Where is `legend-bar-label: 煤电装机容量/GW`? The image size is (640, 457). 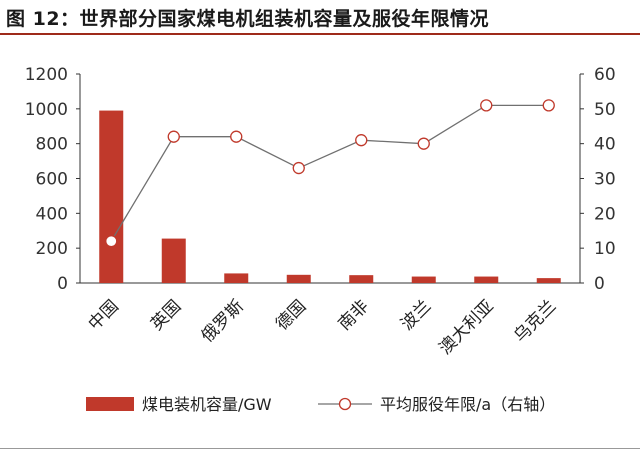
legend-bar-label: 煤电装机容量/GW is located at coordinates (207, 404).